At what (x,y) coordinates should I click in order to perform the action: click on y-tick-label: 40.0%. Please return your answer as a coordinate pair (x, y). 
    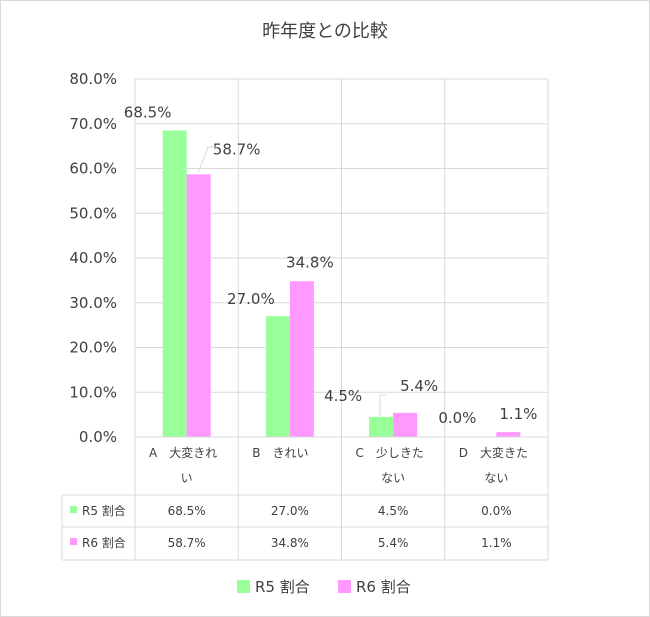
    Looking at the image, I should click on (93, 258).